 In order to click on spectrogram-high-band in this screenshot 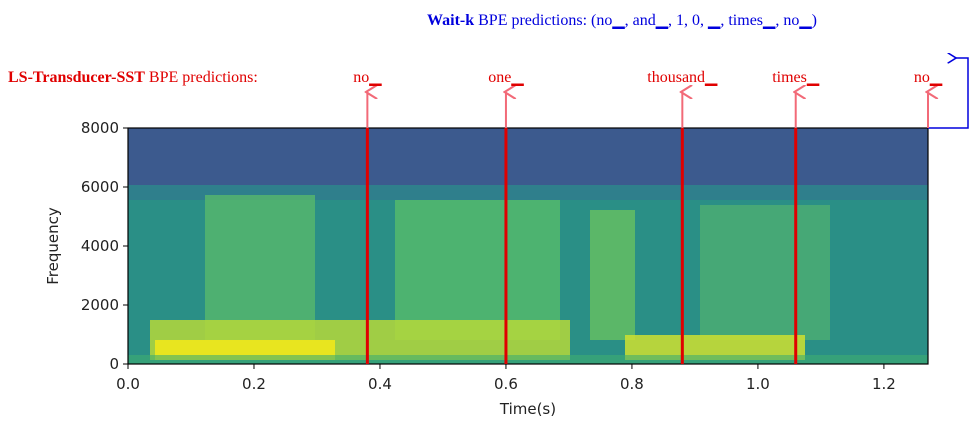, I will do `click(528, 156)`.